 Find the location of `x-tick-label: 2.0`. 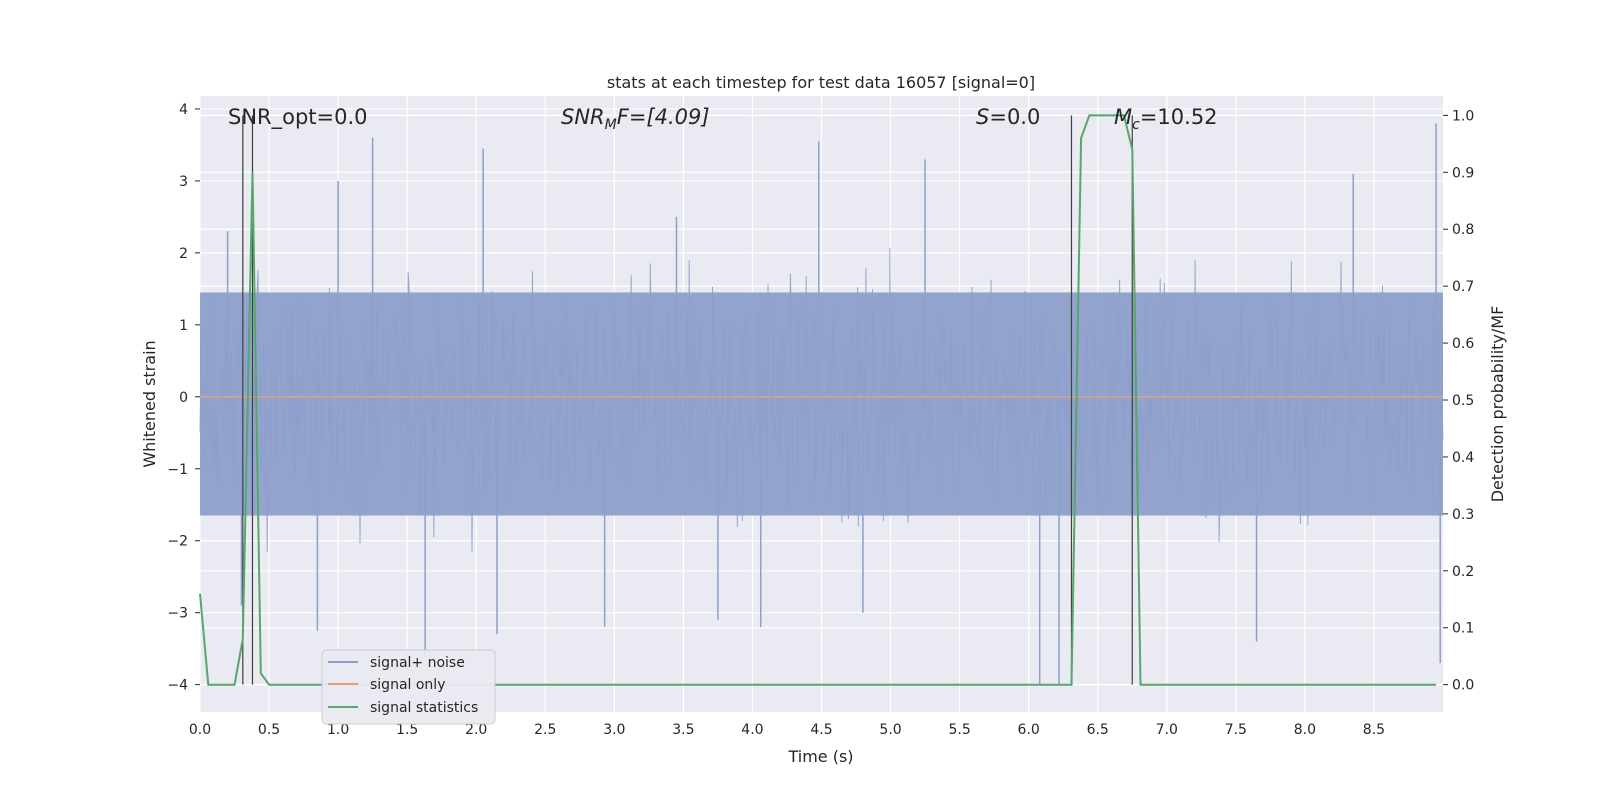

x-tick-label: 2.0 is located at coordinates (476, 730).